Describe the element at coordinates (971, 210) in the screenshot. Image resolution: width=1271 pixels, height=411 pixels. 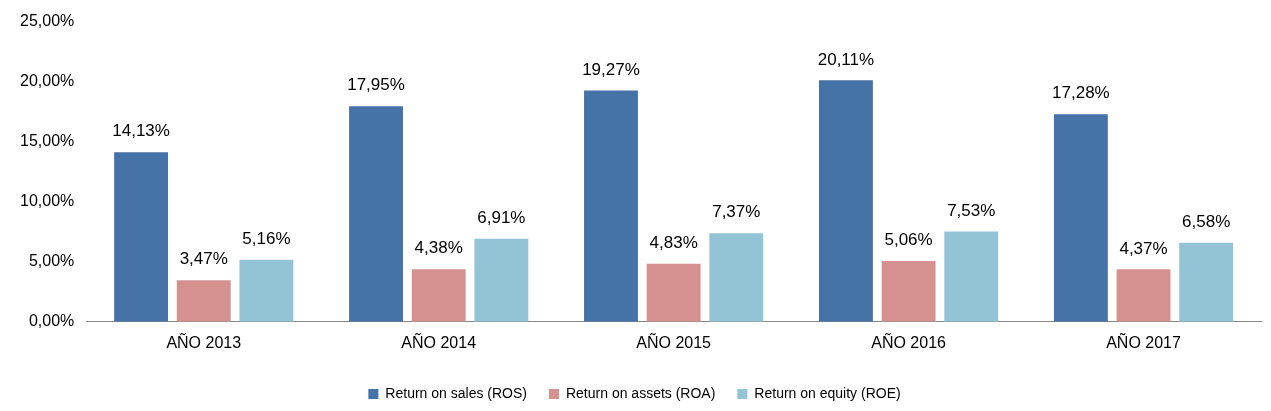
I see `data-label: 7,53%` at that location.